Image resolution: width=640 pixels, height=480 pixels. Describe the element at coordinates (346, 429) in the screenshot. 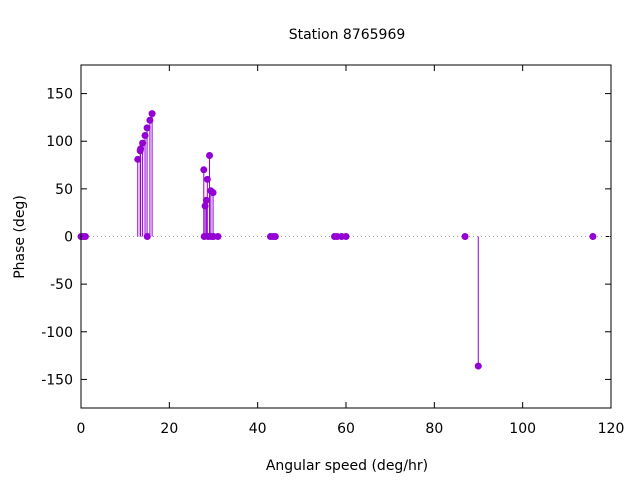

I see `x-tick-label: 60` at that location.